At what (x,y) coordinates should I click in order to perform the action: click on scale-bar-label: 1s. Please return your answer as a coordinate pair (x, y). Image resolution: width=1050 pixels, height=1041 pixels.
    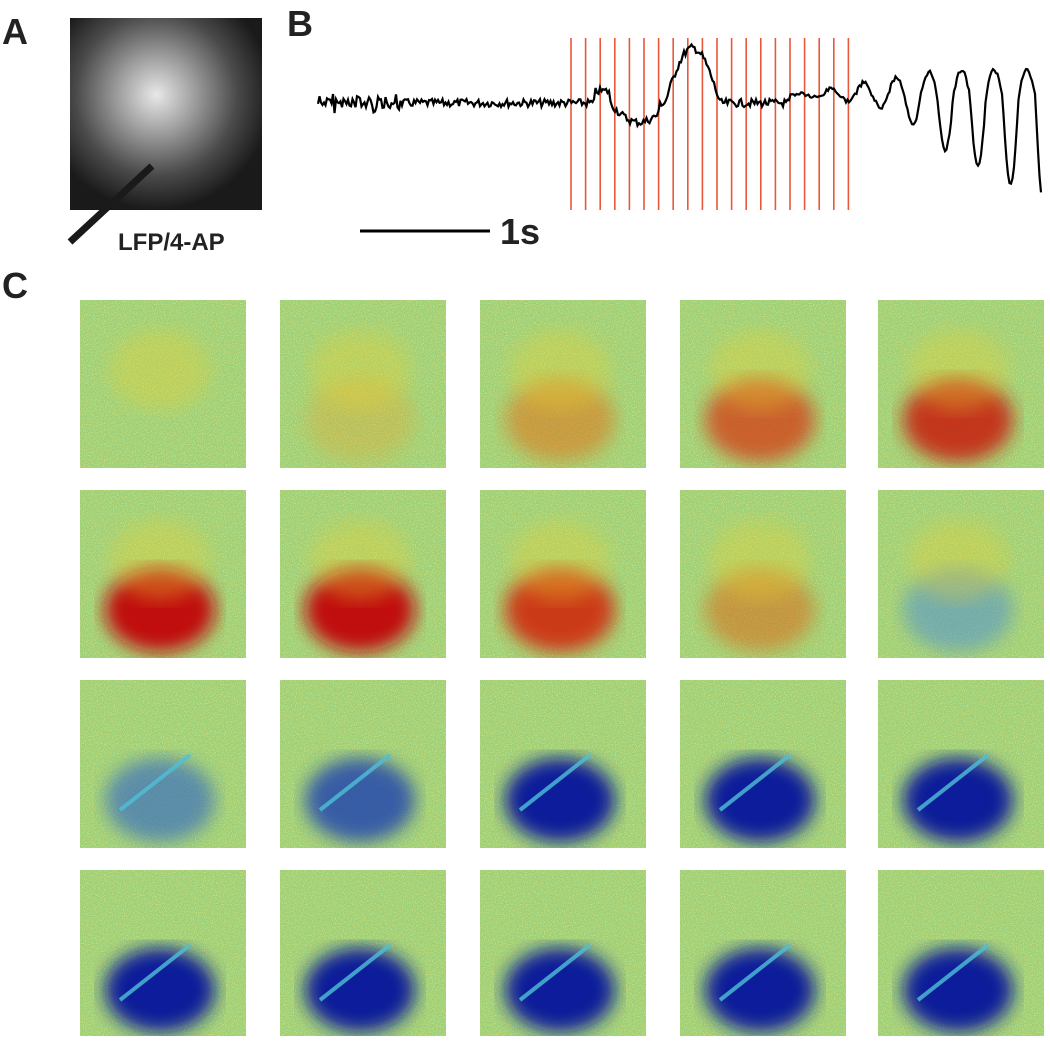
    Looking at the image, I should click on (520, 231).